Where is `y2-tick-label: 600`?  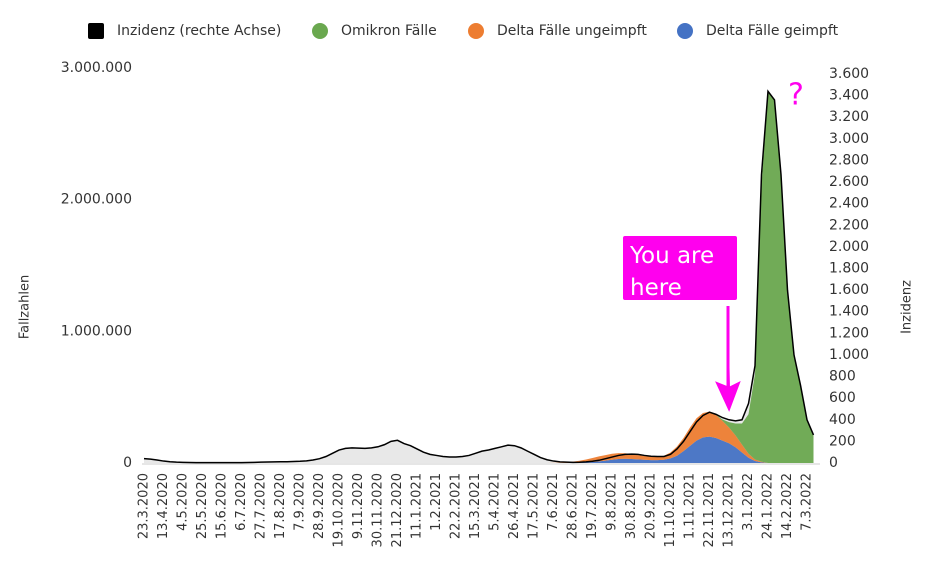
y2-tick-label: 600 is located at coordinates (842, 398).